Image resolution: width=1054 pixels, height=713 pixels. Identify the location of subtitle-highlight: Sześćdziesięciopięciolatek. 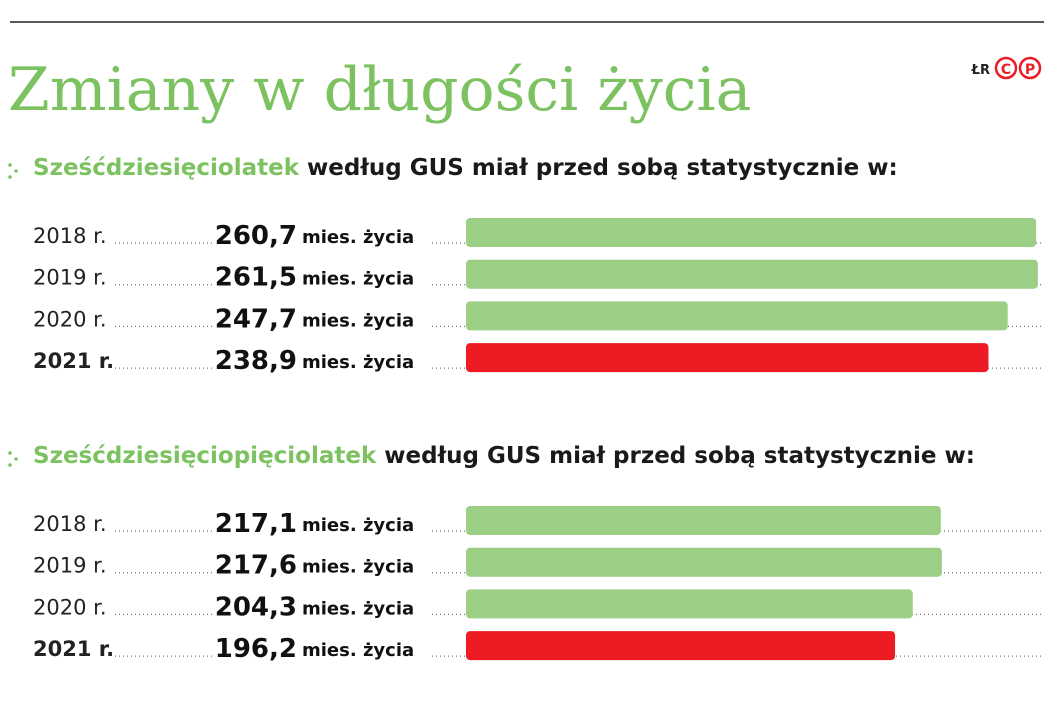
(205, 456).